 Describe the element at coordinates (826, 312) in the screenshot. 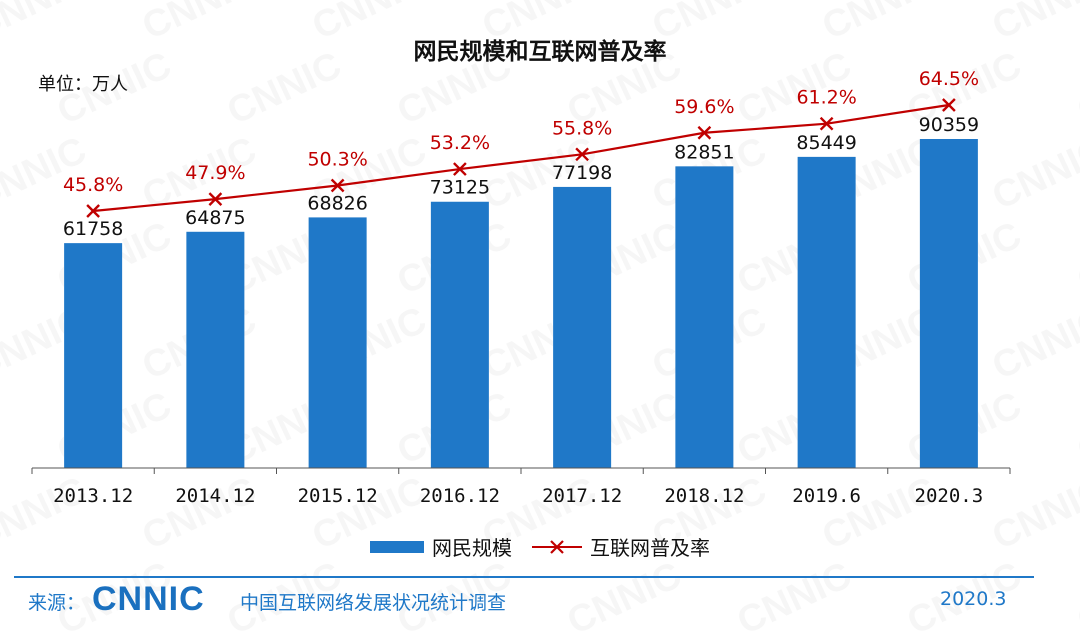

I see `bar-2019.6` at that location.